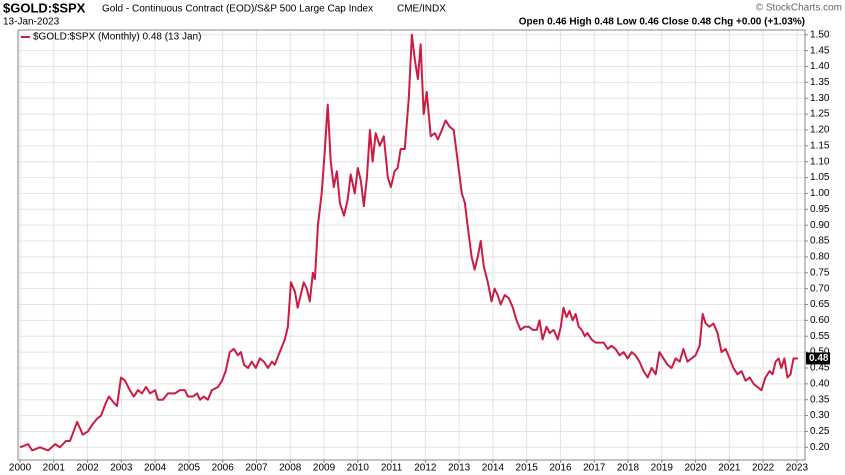  I want to click on x-tick-label: 2002, so click(87, 468).